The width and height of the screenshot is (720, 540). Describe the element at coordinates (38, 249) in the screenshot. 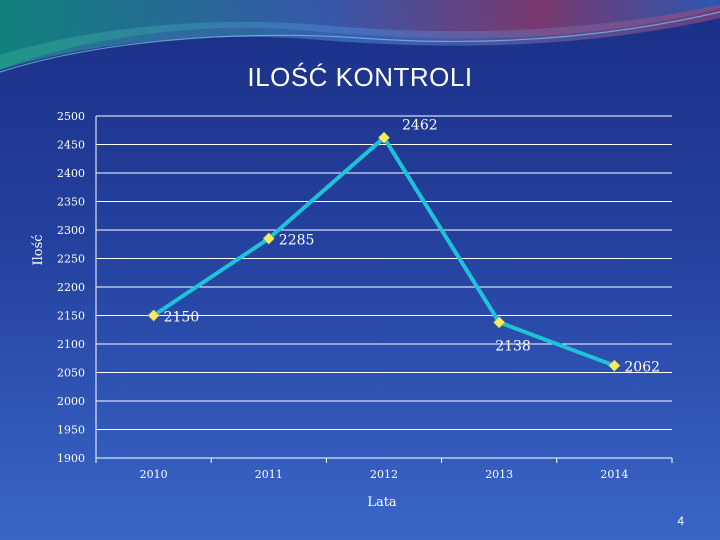

I see `y-axis-label: Ilość` at that location.